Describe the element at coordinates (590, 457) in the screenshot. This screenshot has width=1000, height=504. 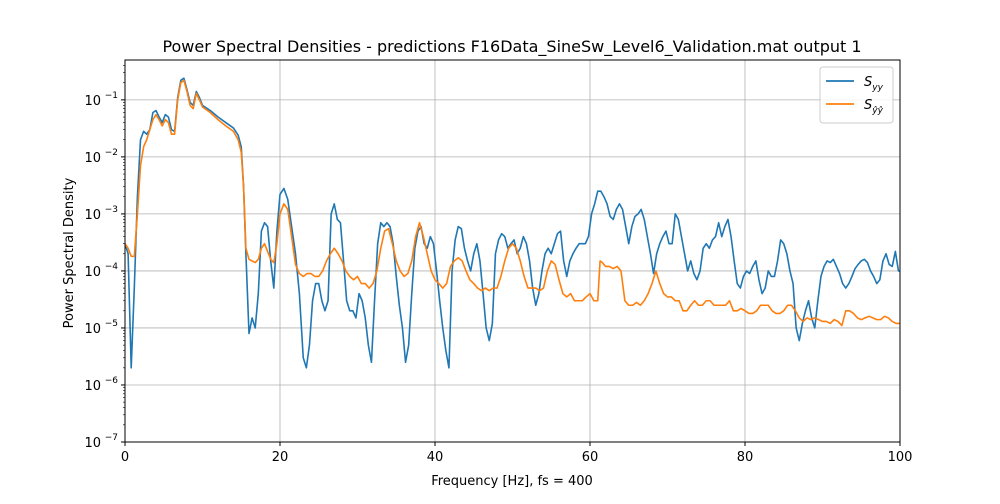
I see `x-tick-label: 60` at that location.